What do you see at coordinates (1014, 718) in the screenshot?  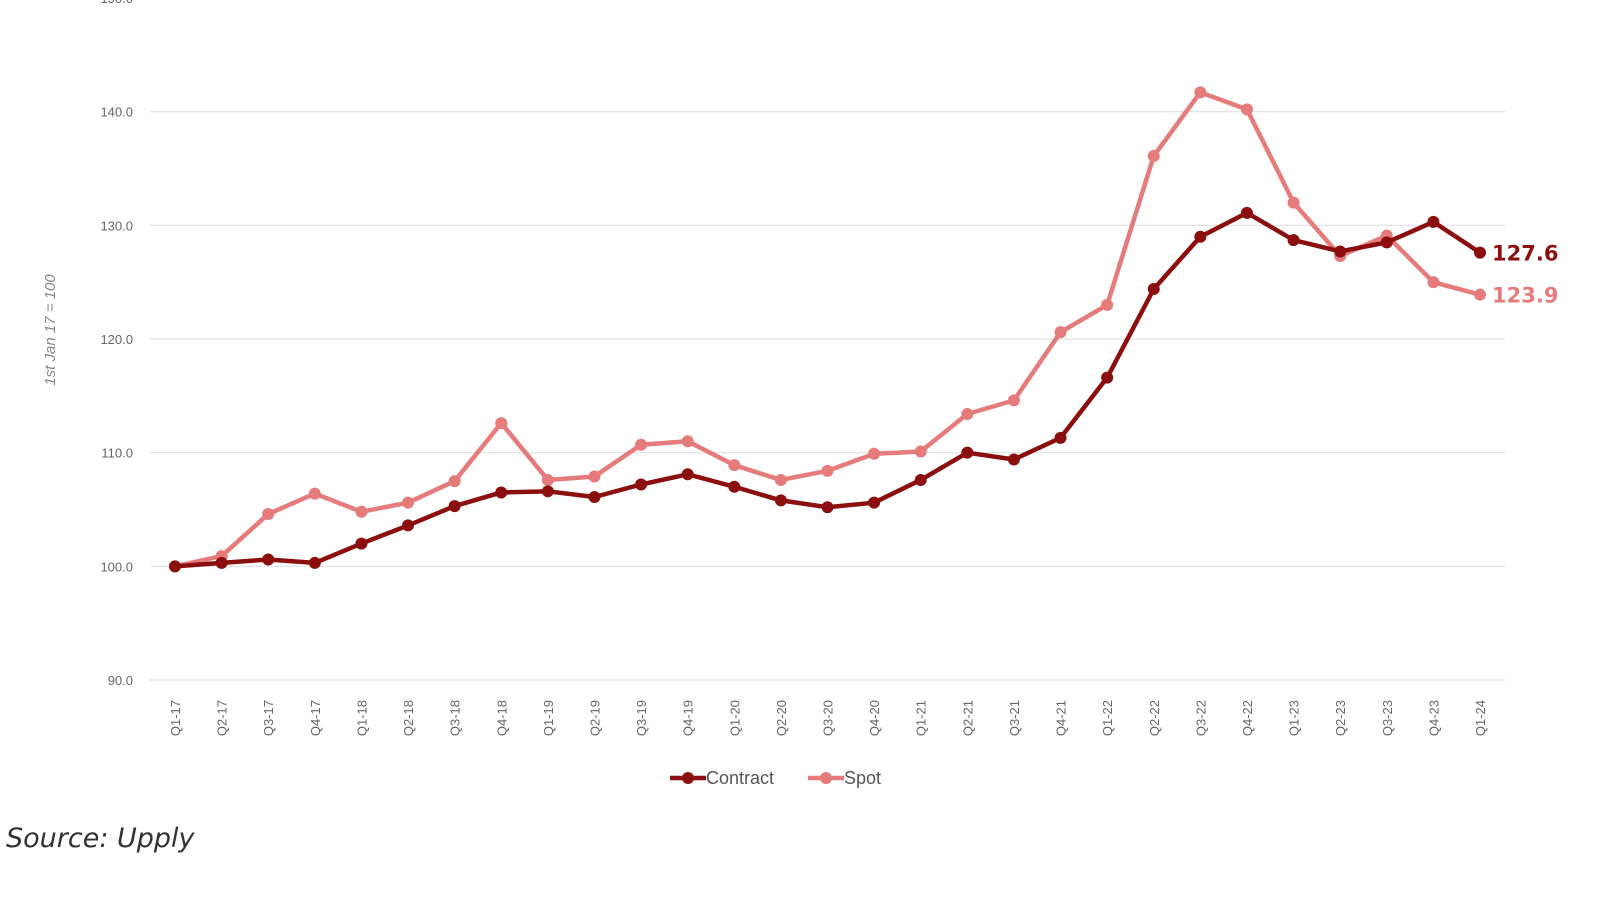 I see `x-tick-label: Q3-21` at bounding box center [1014, 718].